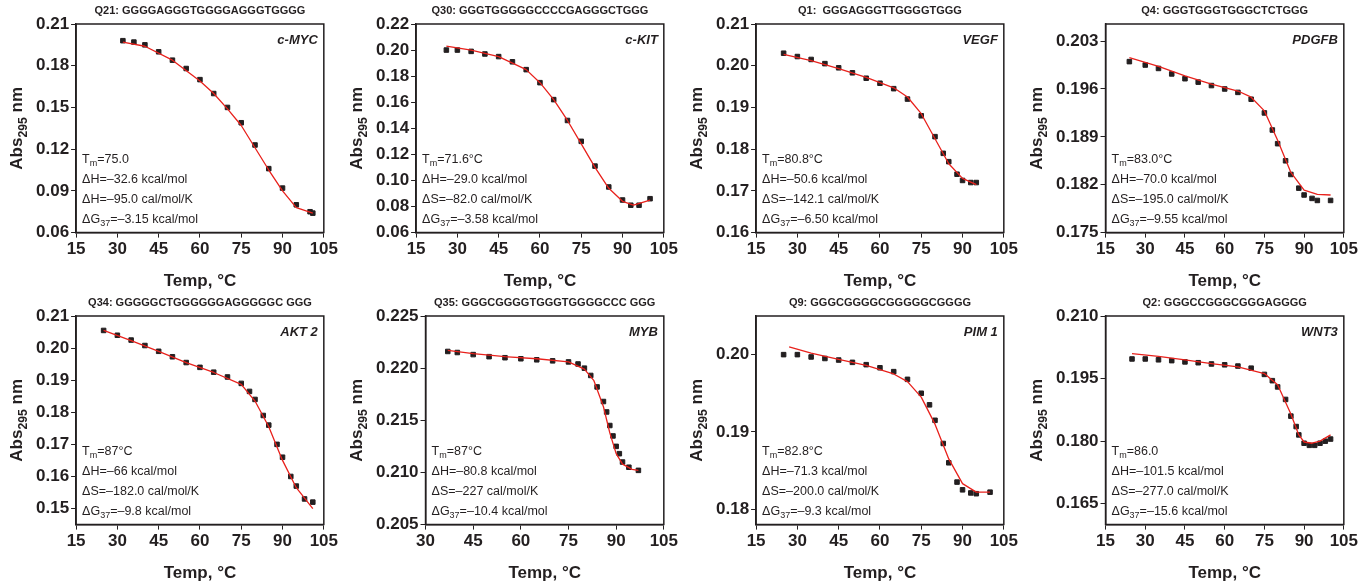  What do you see at coordinates (1077, 232) in the screenshot?
I see `y-tick-label: 0.175` at bounding box center [1077, 232].